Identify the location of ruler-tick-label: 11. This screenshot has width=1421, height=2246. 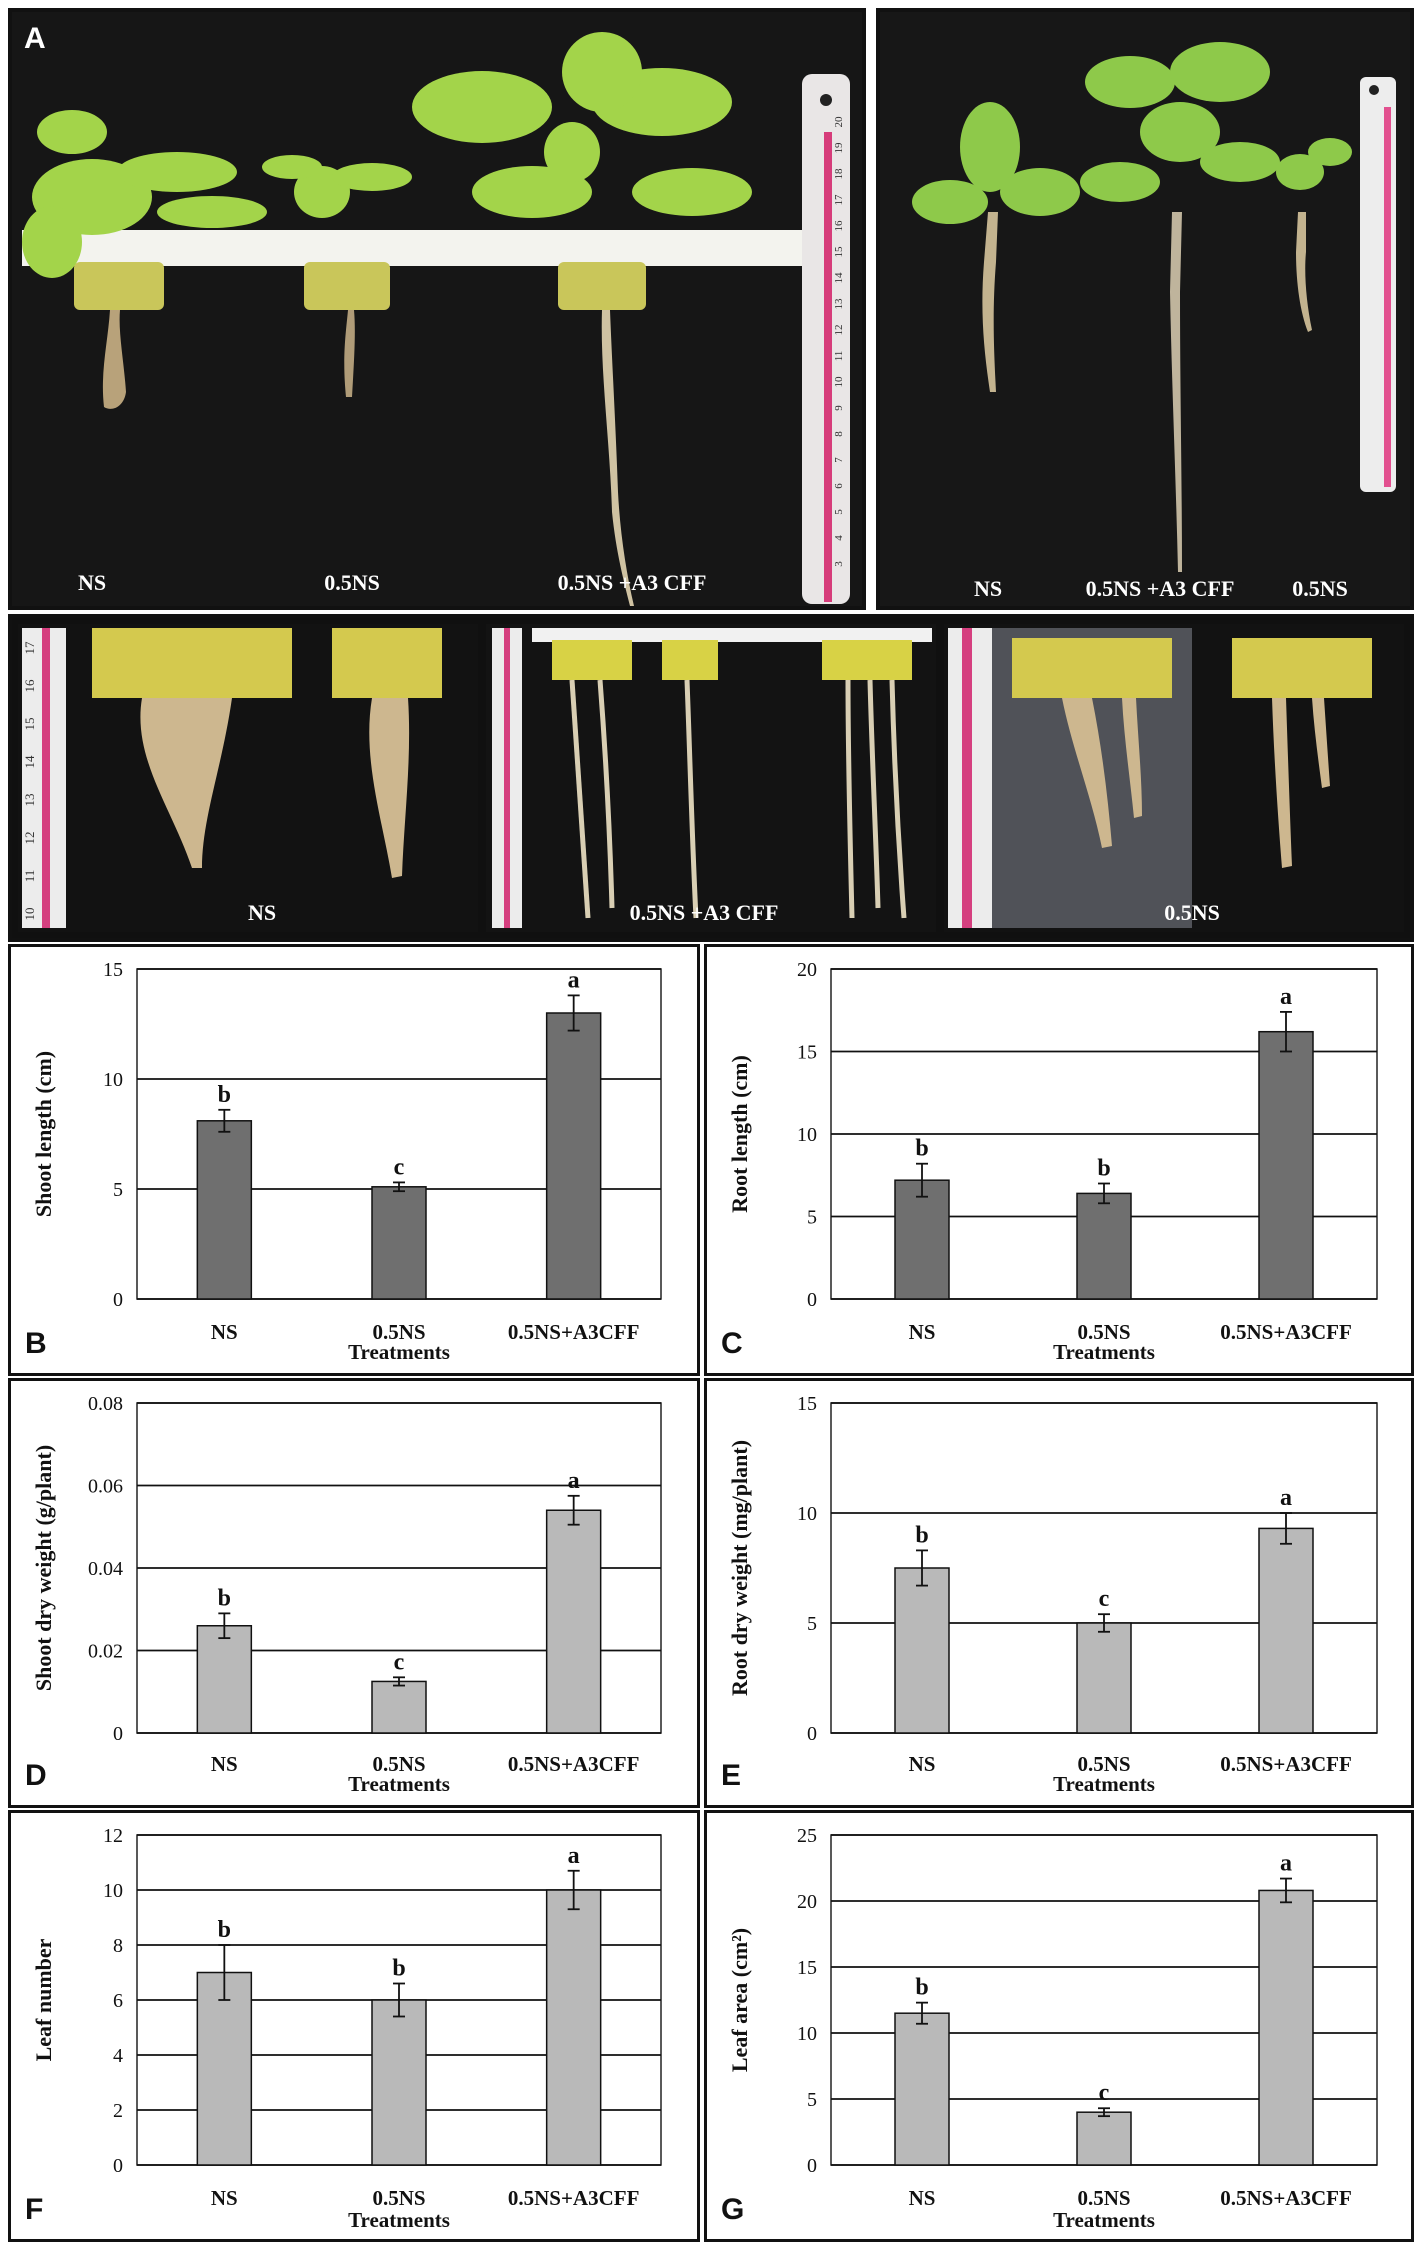
(29, 876).